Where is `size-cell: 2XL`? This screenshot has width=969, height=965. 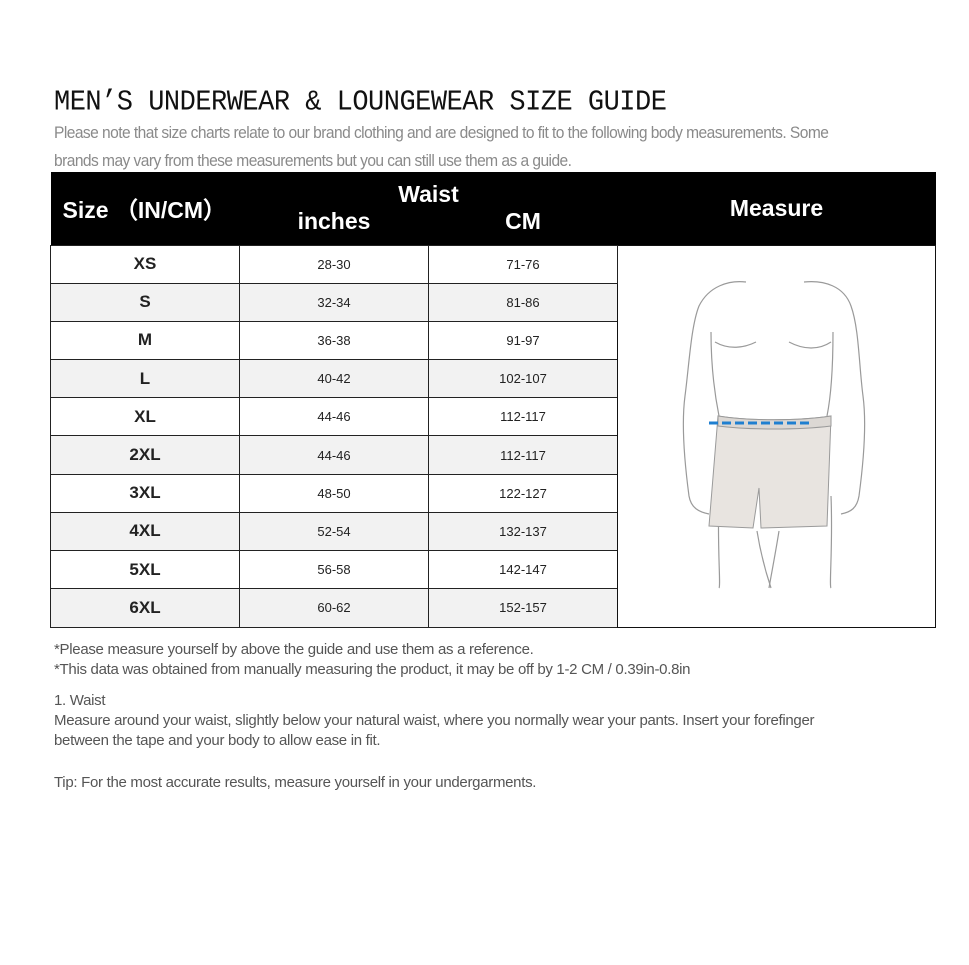
size-cell: 2XL is located at coordinates (145, 455).